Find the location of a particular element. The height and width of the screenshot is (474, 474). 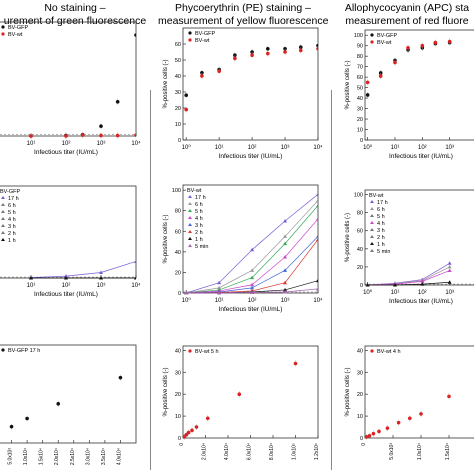

legend-label: BV-GFP is located at coordinates (18, 28).